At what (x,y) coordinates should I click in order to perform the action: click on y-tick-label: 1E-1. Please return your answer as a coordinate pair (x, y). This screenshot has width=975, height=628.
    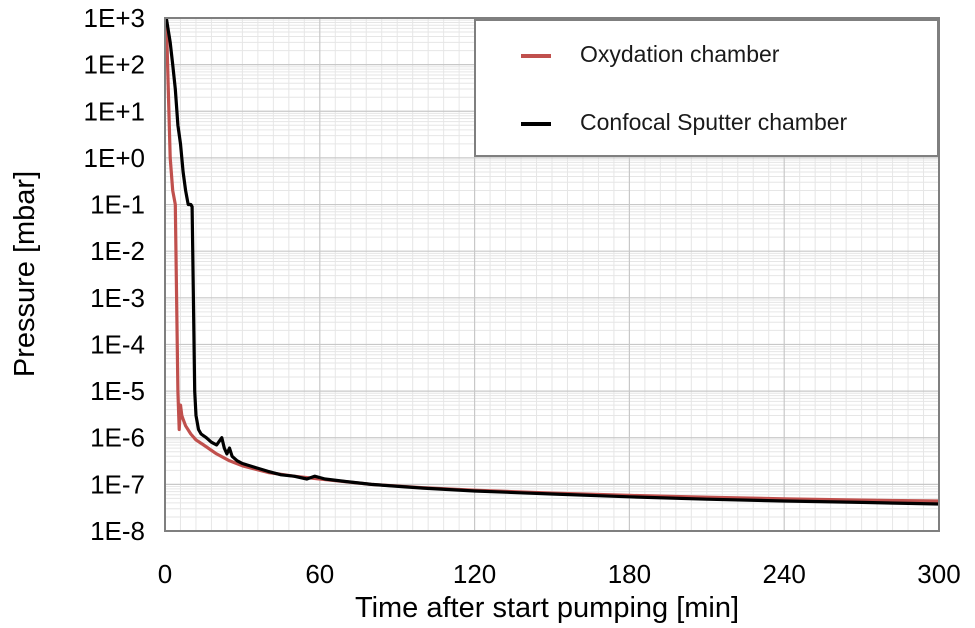
    Looking at the image, I should click on (117, 205).